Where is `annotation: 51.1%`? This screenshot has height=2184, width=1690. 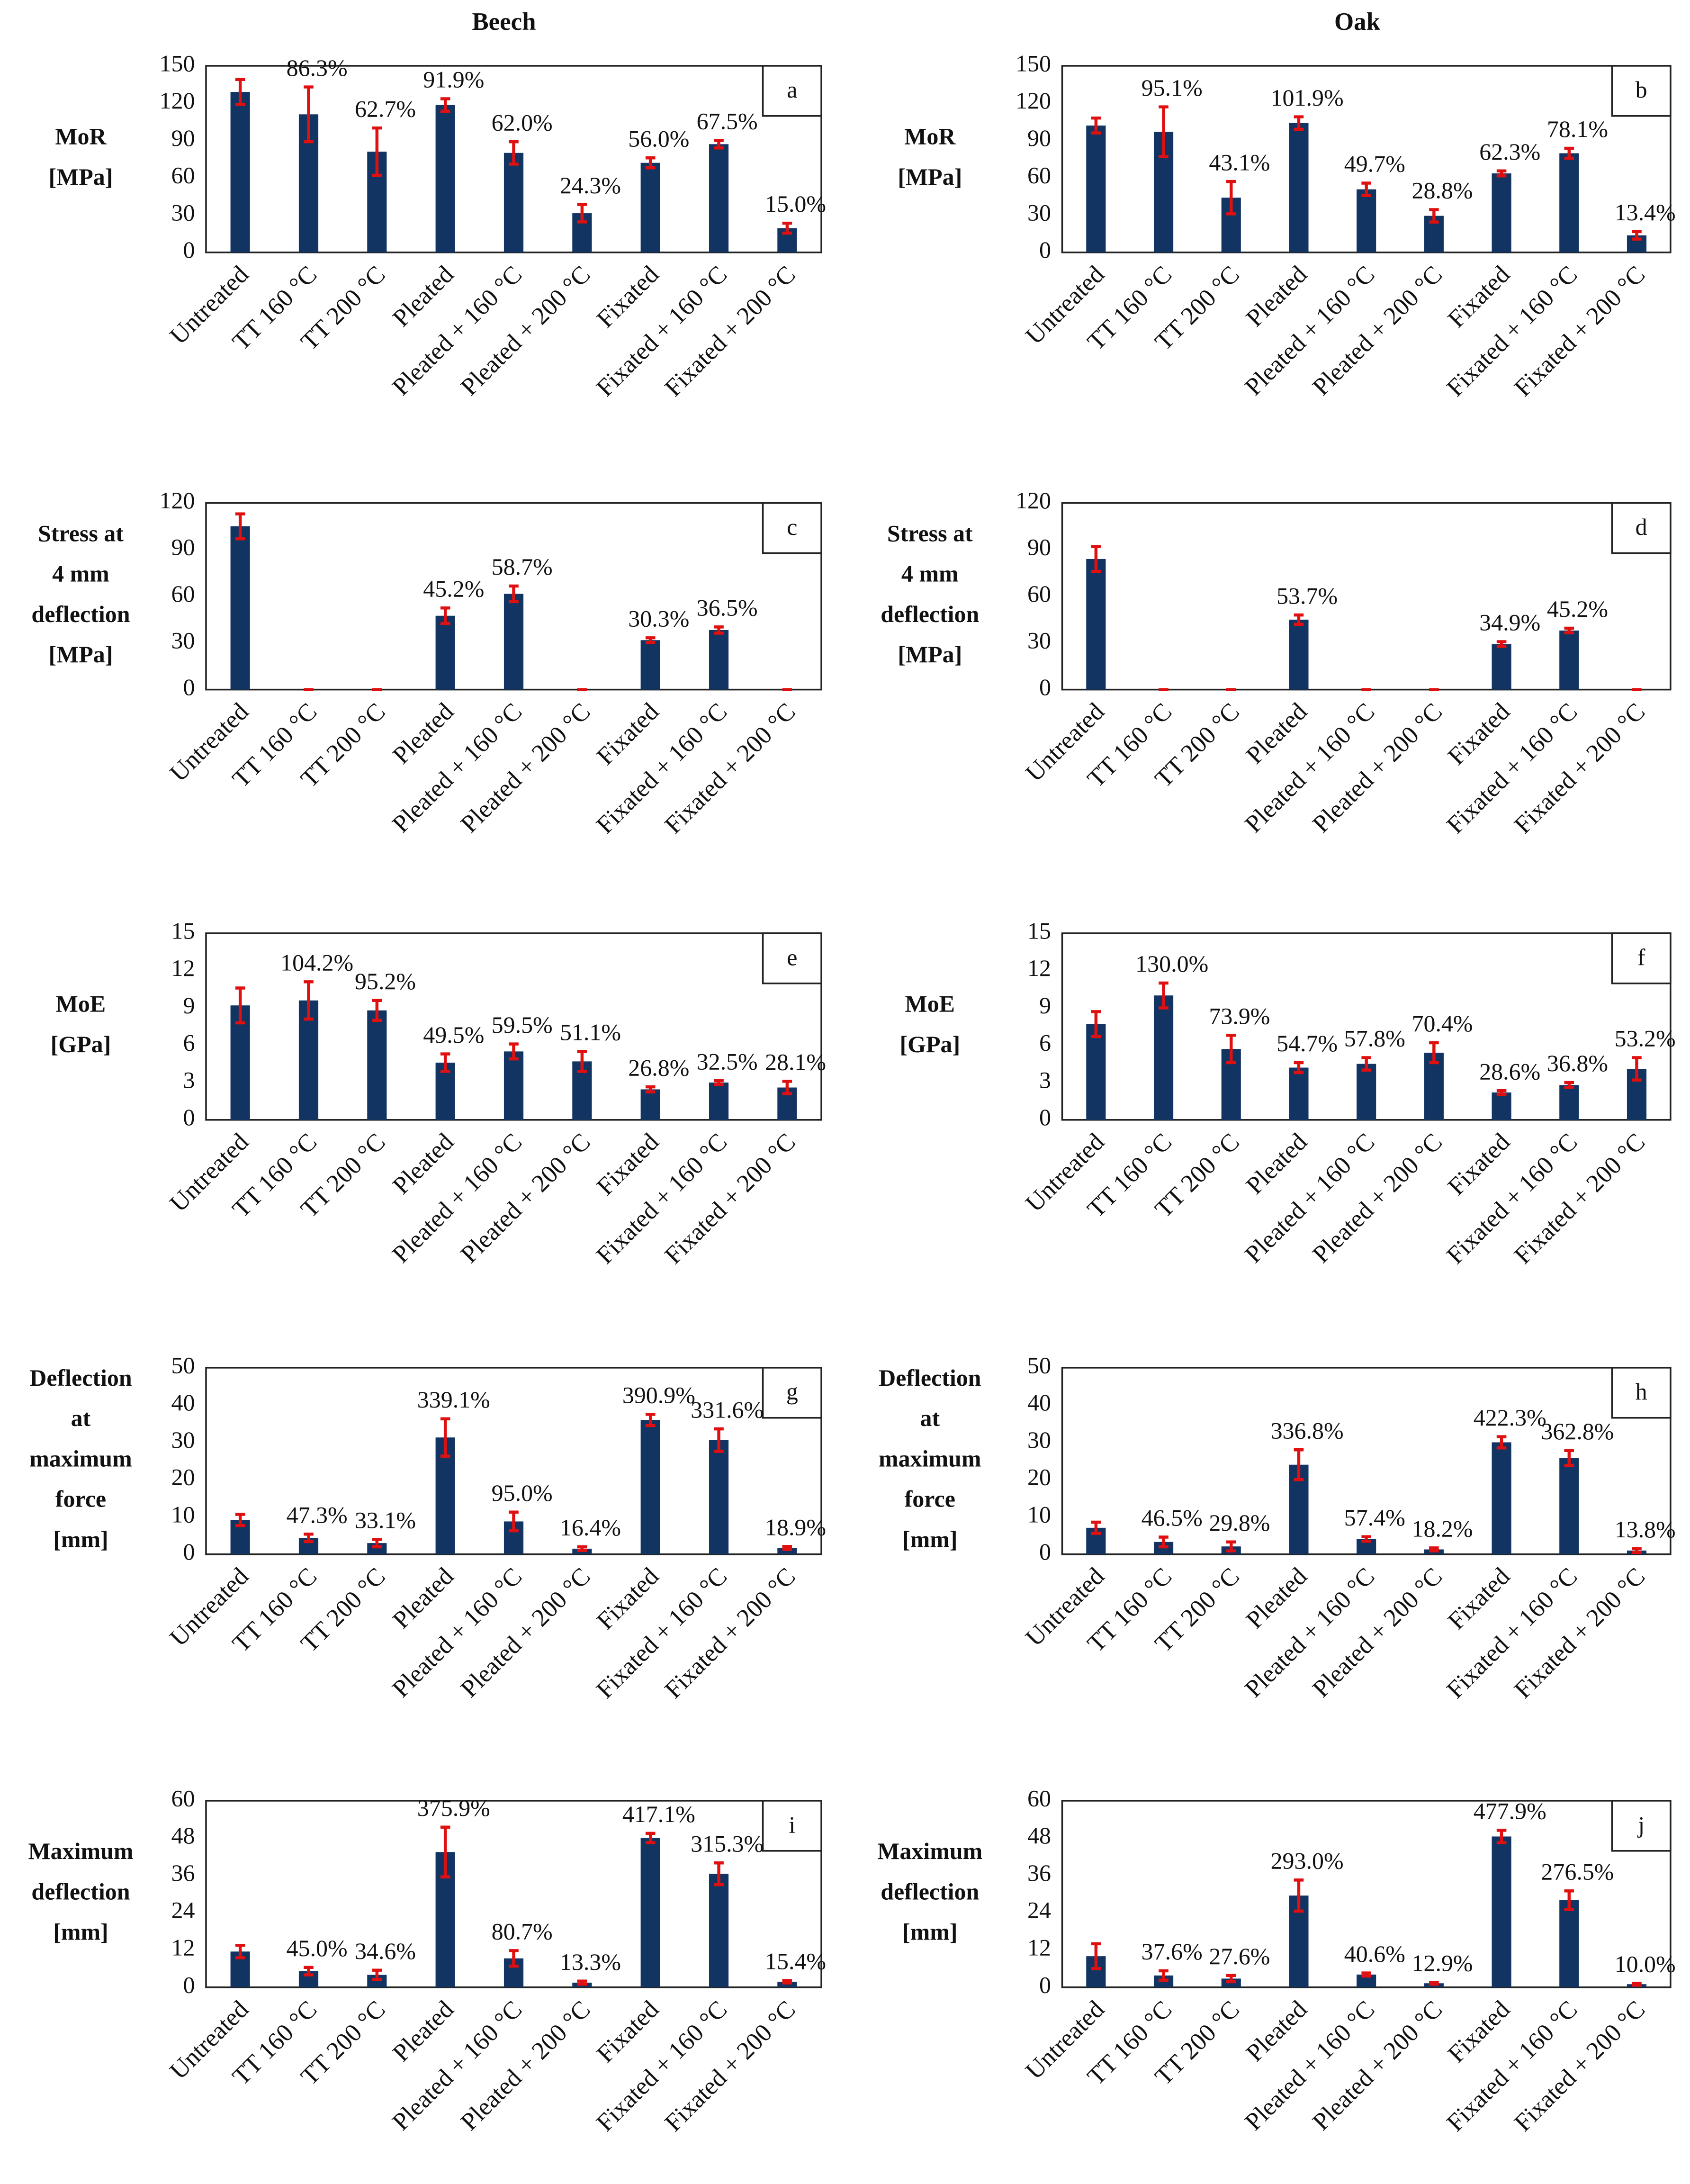 annotation: 51.1% is located at coordinates (590, 1032).